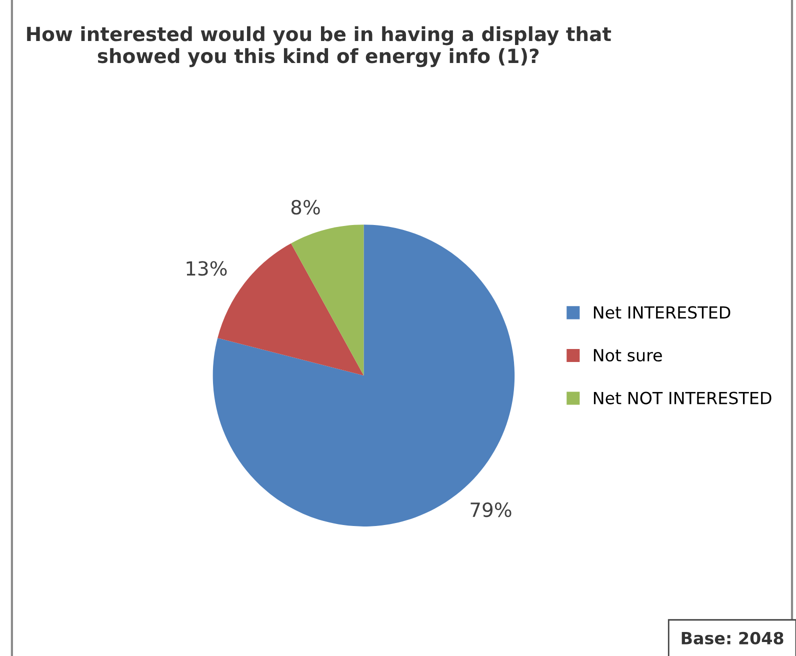 The height and width of the screenshot is (656, 796). Describe the element at coordinates (327, 300) in the screenshot. I see `pie-slice` at that location.